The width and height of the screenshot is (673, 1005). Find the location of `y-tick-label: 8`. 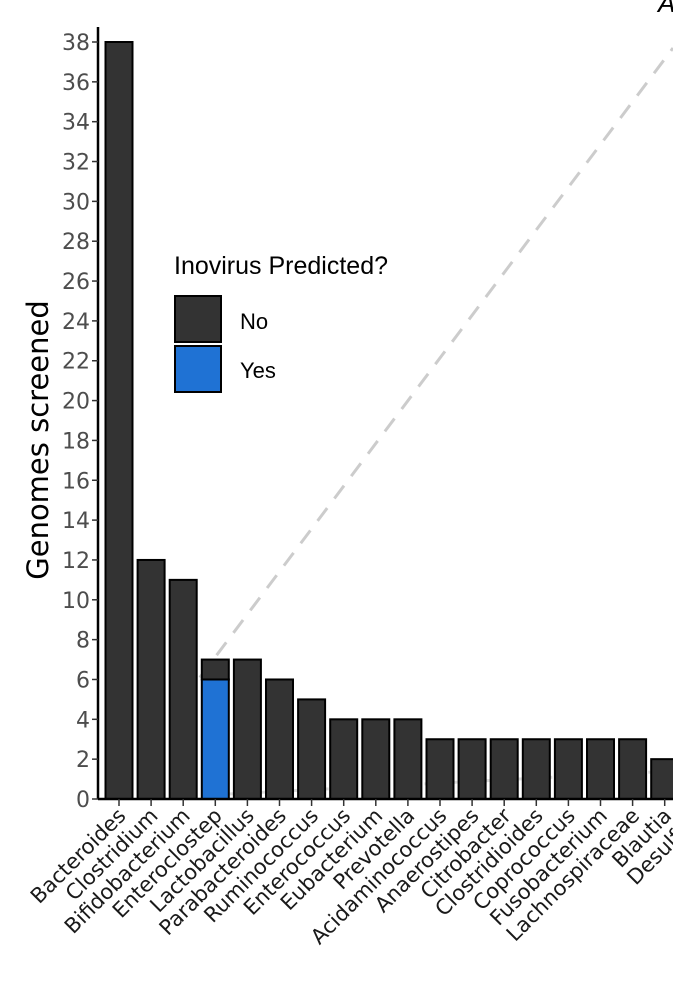

y-tick-label: 8 is located at coordinates (83, 641).